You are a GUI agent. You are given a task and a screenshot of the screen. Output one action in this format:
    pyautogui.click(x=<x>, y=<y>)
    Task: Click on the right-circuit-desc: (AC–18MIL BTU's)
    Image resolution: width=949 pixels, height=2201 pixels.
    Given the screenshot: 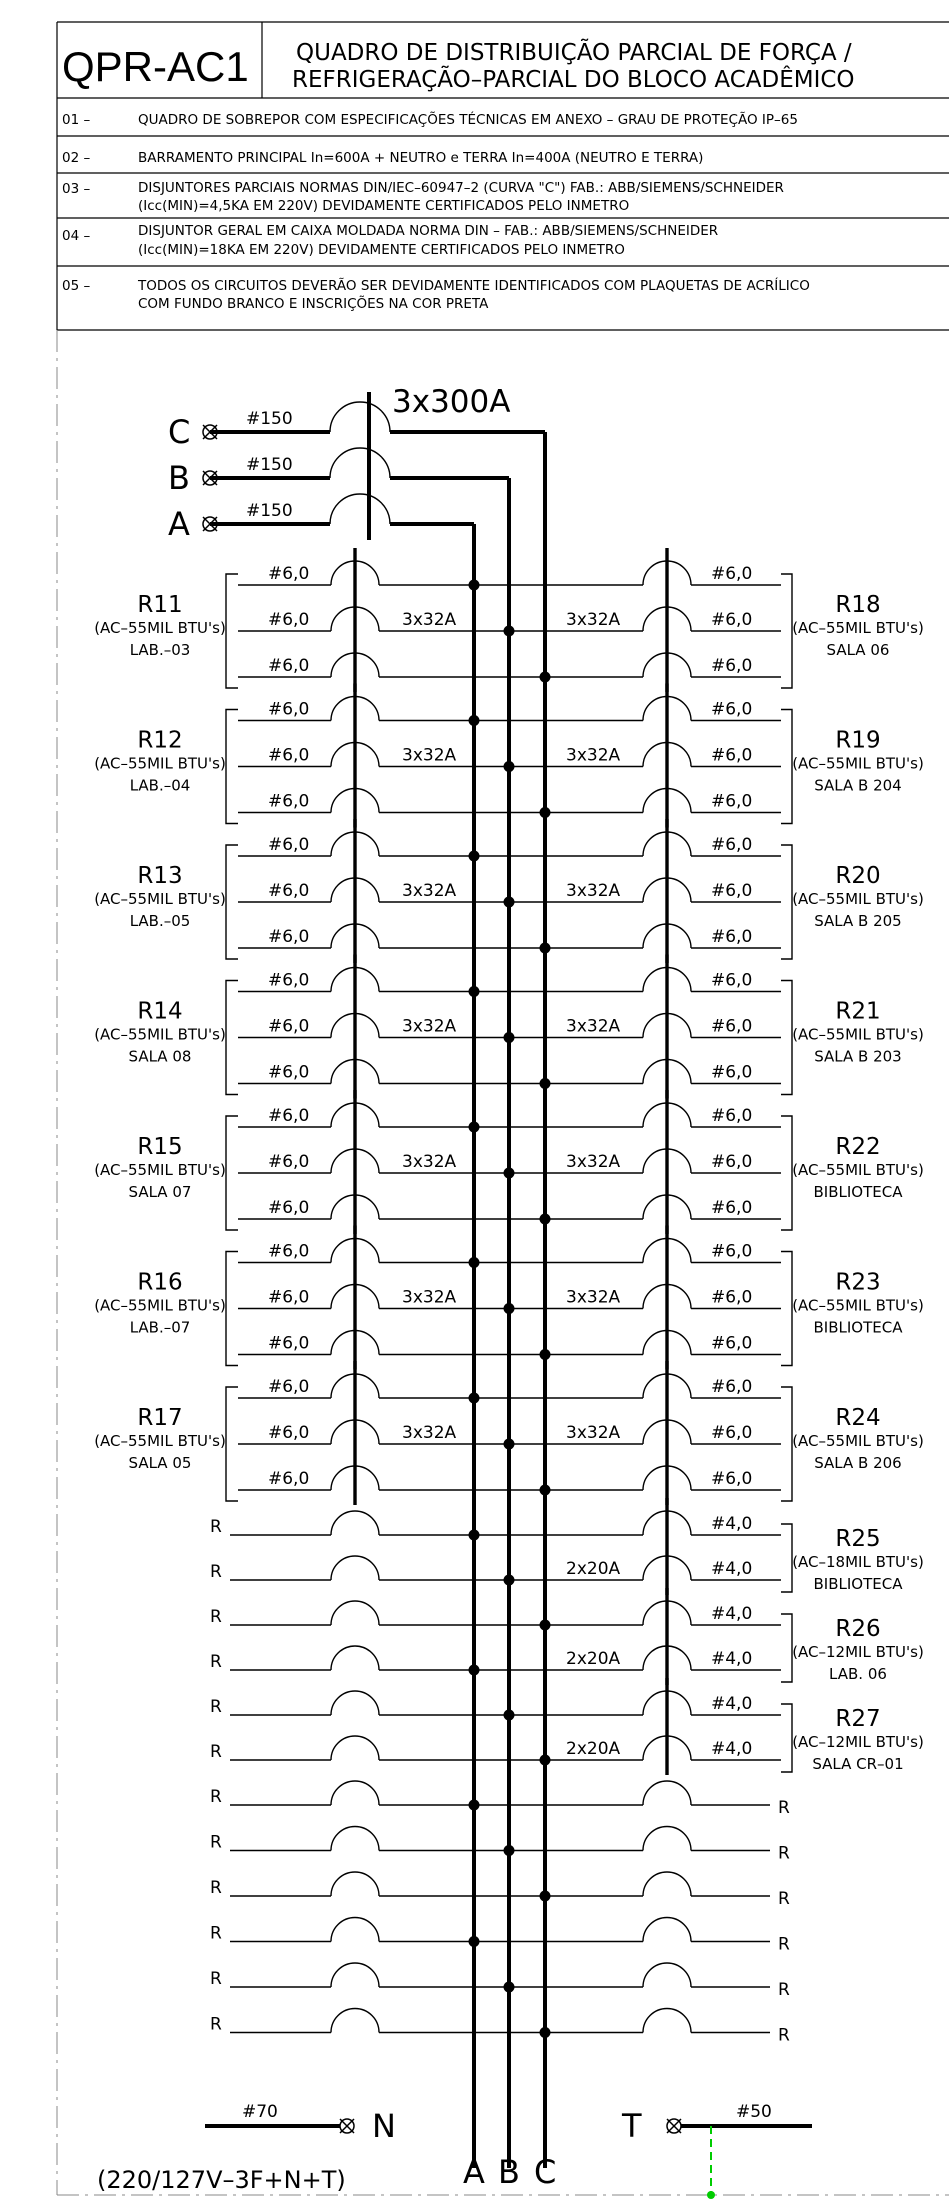 What is the action you would take?
    pyautogui.click(x=858, y=1562)
    